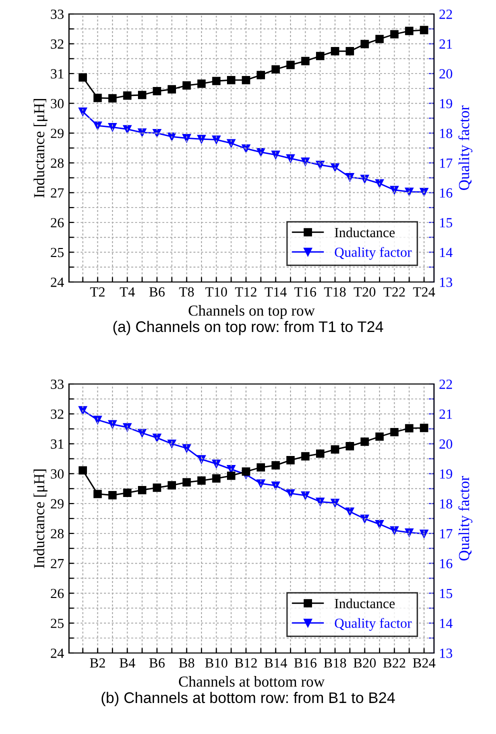  I want to click on legend-label: Quality factor, so click(373, 624).